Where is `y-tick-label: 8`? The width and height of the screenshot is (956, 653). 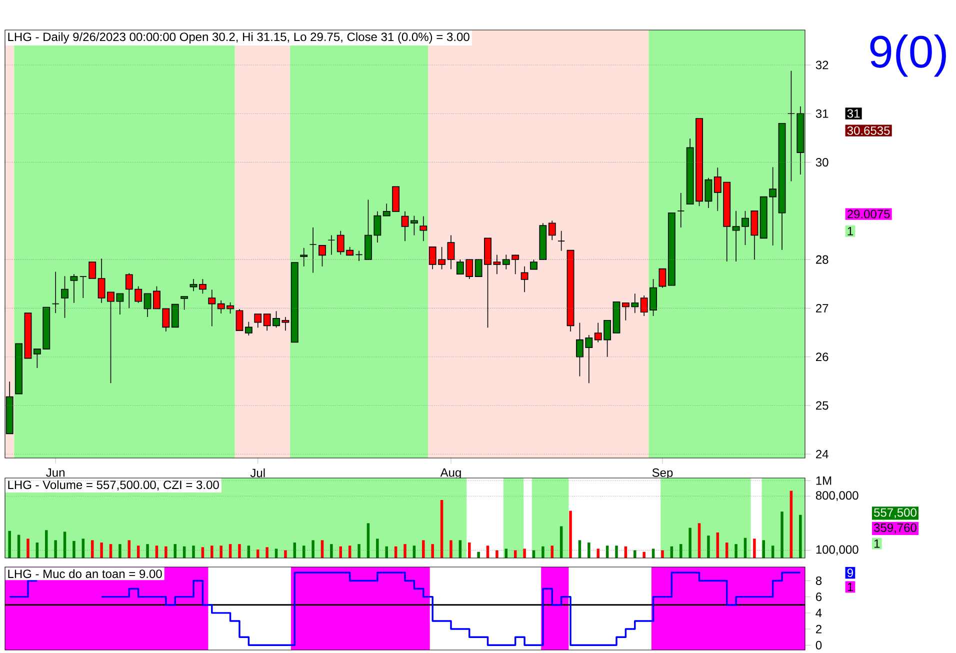
y-tick-label: 8 is located at coordinates (819, 580).